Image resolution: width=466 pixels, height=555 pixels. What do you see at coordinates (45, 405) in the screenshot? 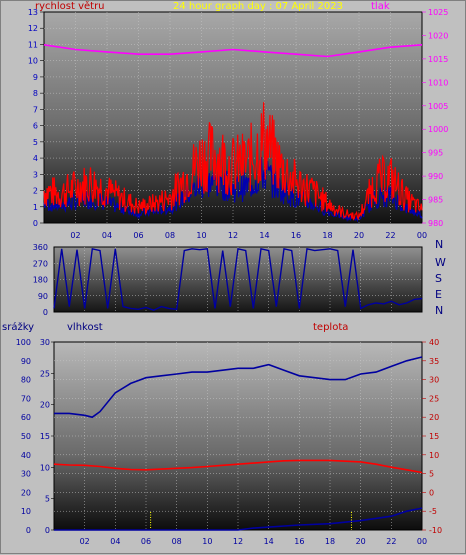
I see `precip-y-tick: 20` at bounding box center [45, 405].